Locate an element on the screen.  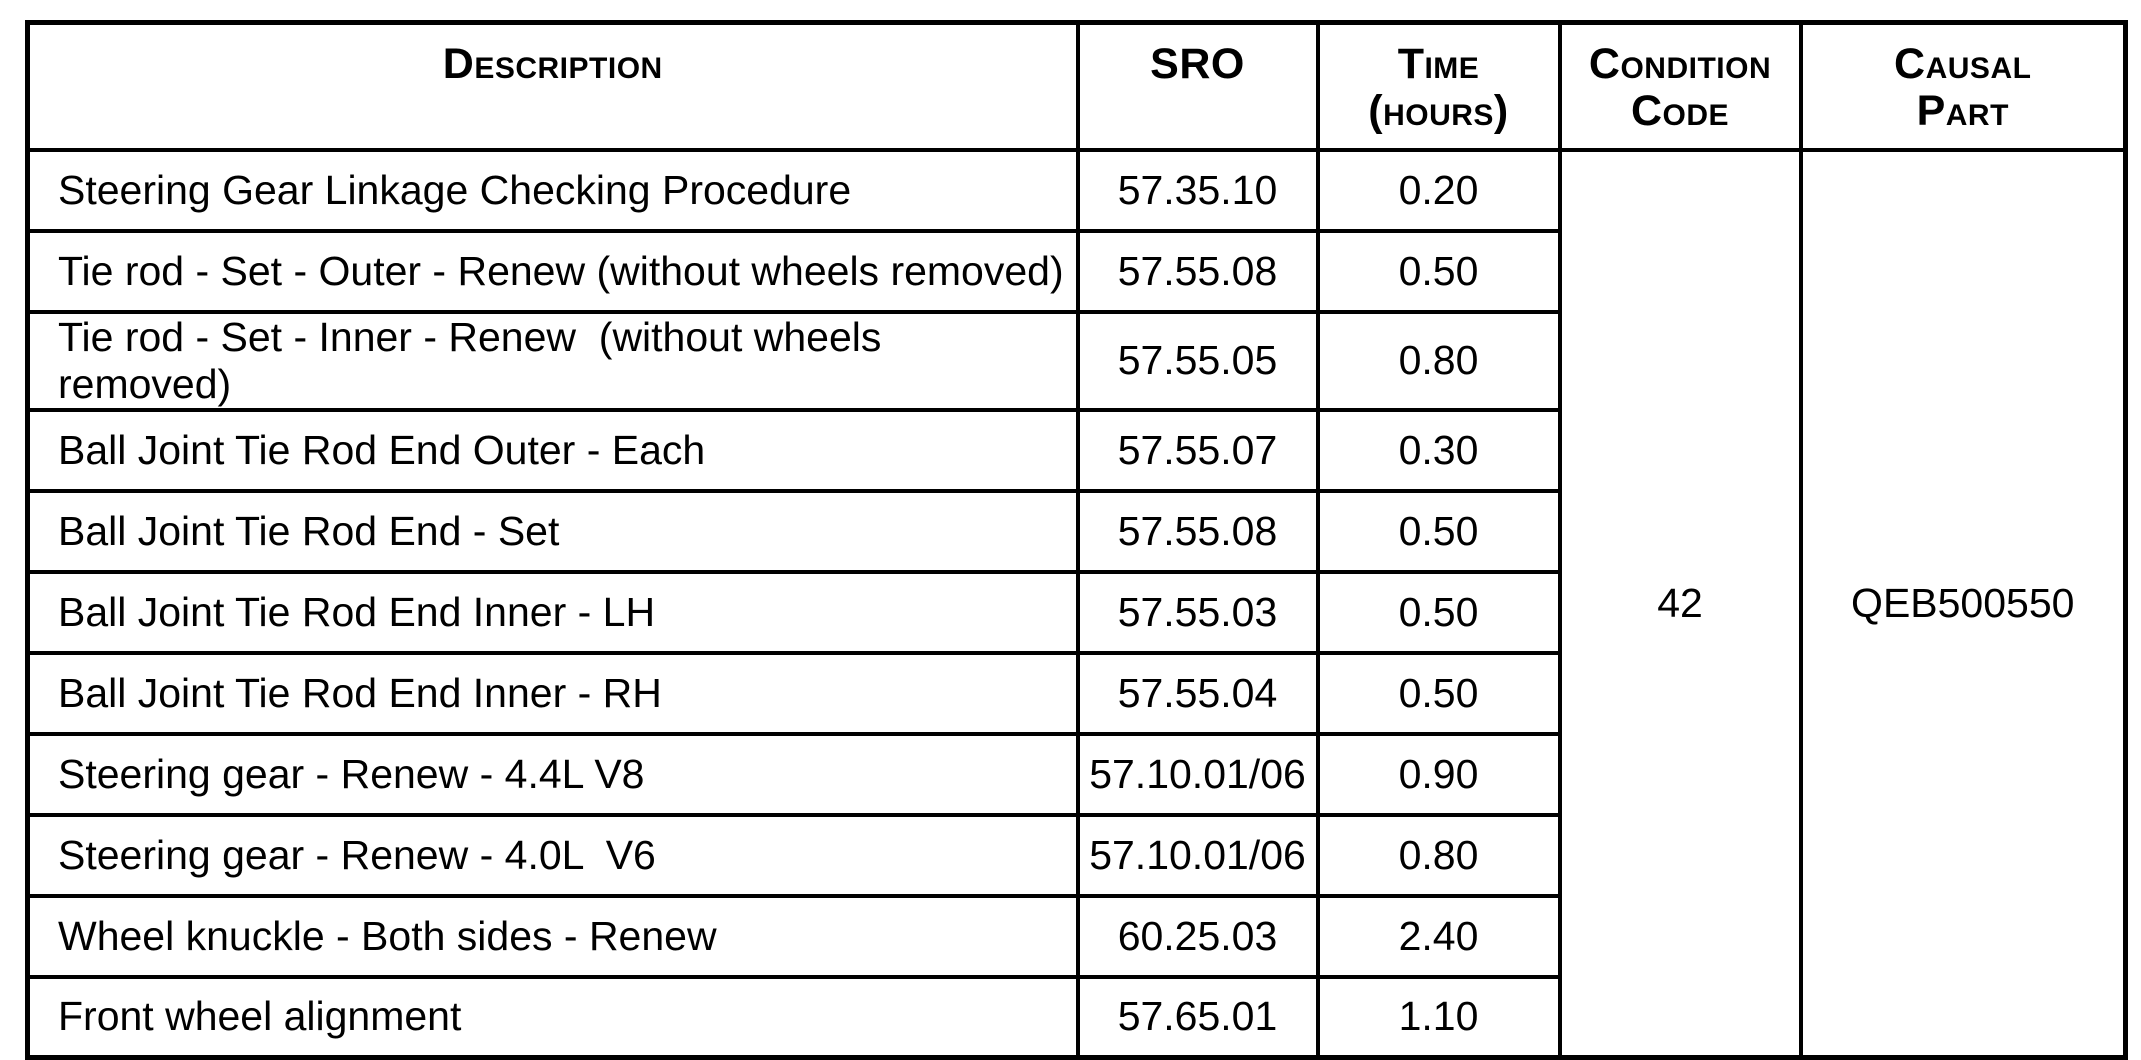
sro-cell: 57.55.03 is located at coordinates (1197, 612).